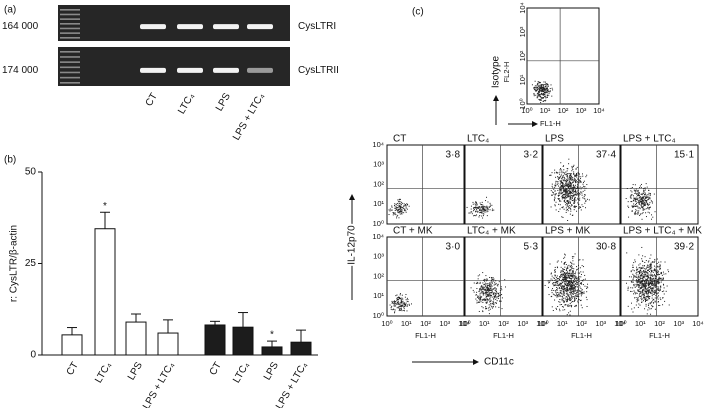 This screenshot has height=408, width=712. I want to click on x-tick-label: LPS + LTC₄, so click(159, 384).